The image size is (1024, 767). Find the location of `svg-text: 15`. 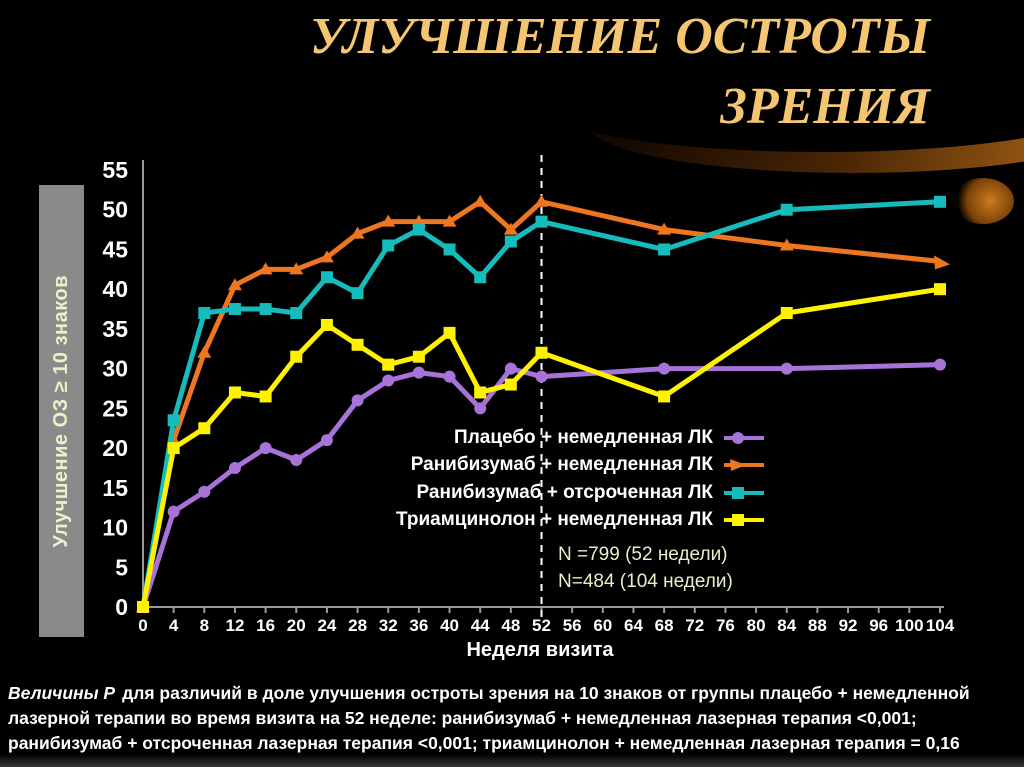

svg-text: 15 is located at coordinates (115, 488).